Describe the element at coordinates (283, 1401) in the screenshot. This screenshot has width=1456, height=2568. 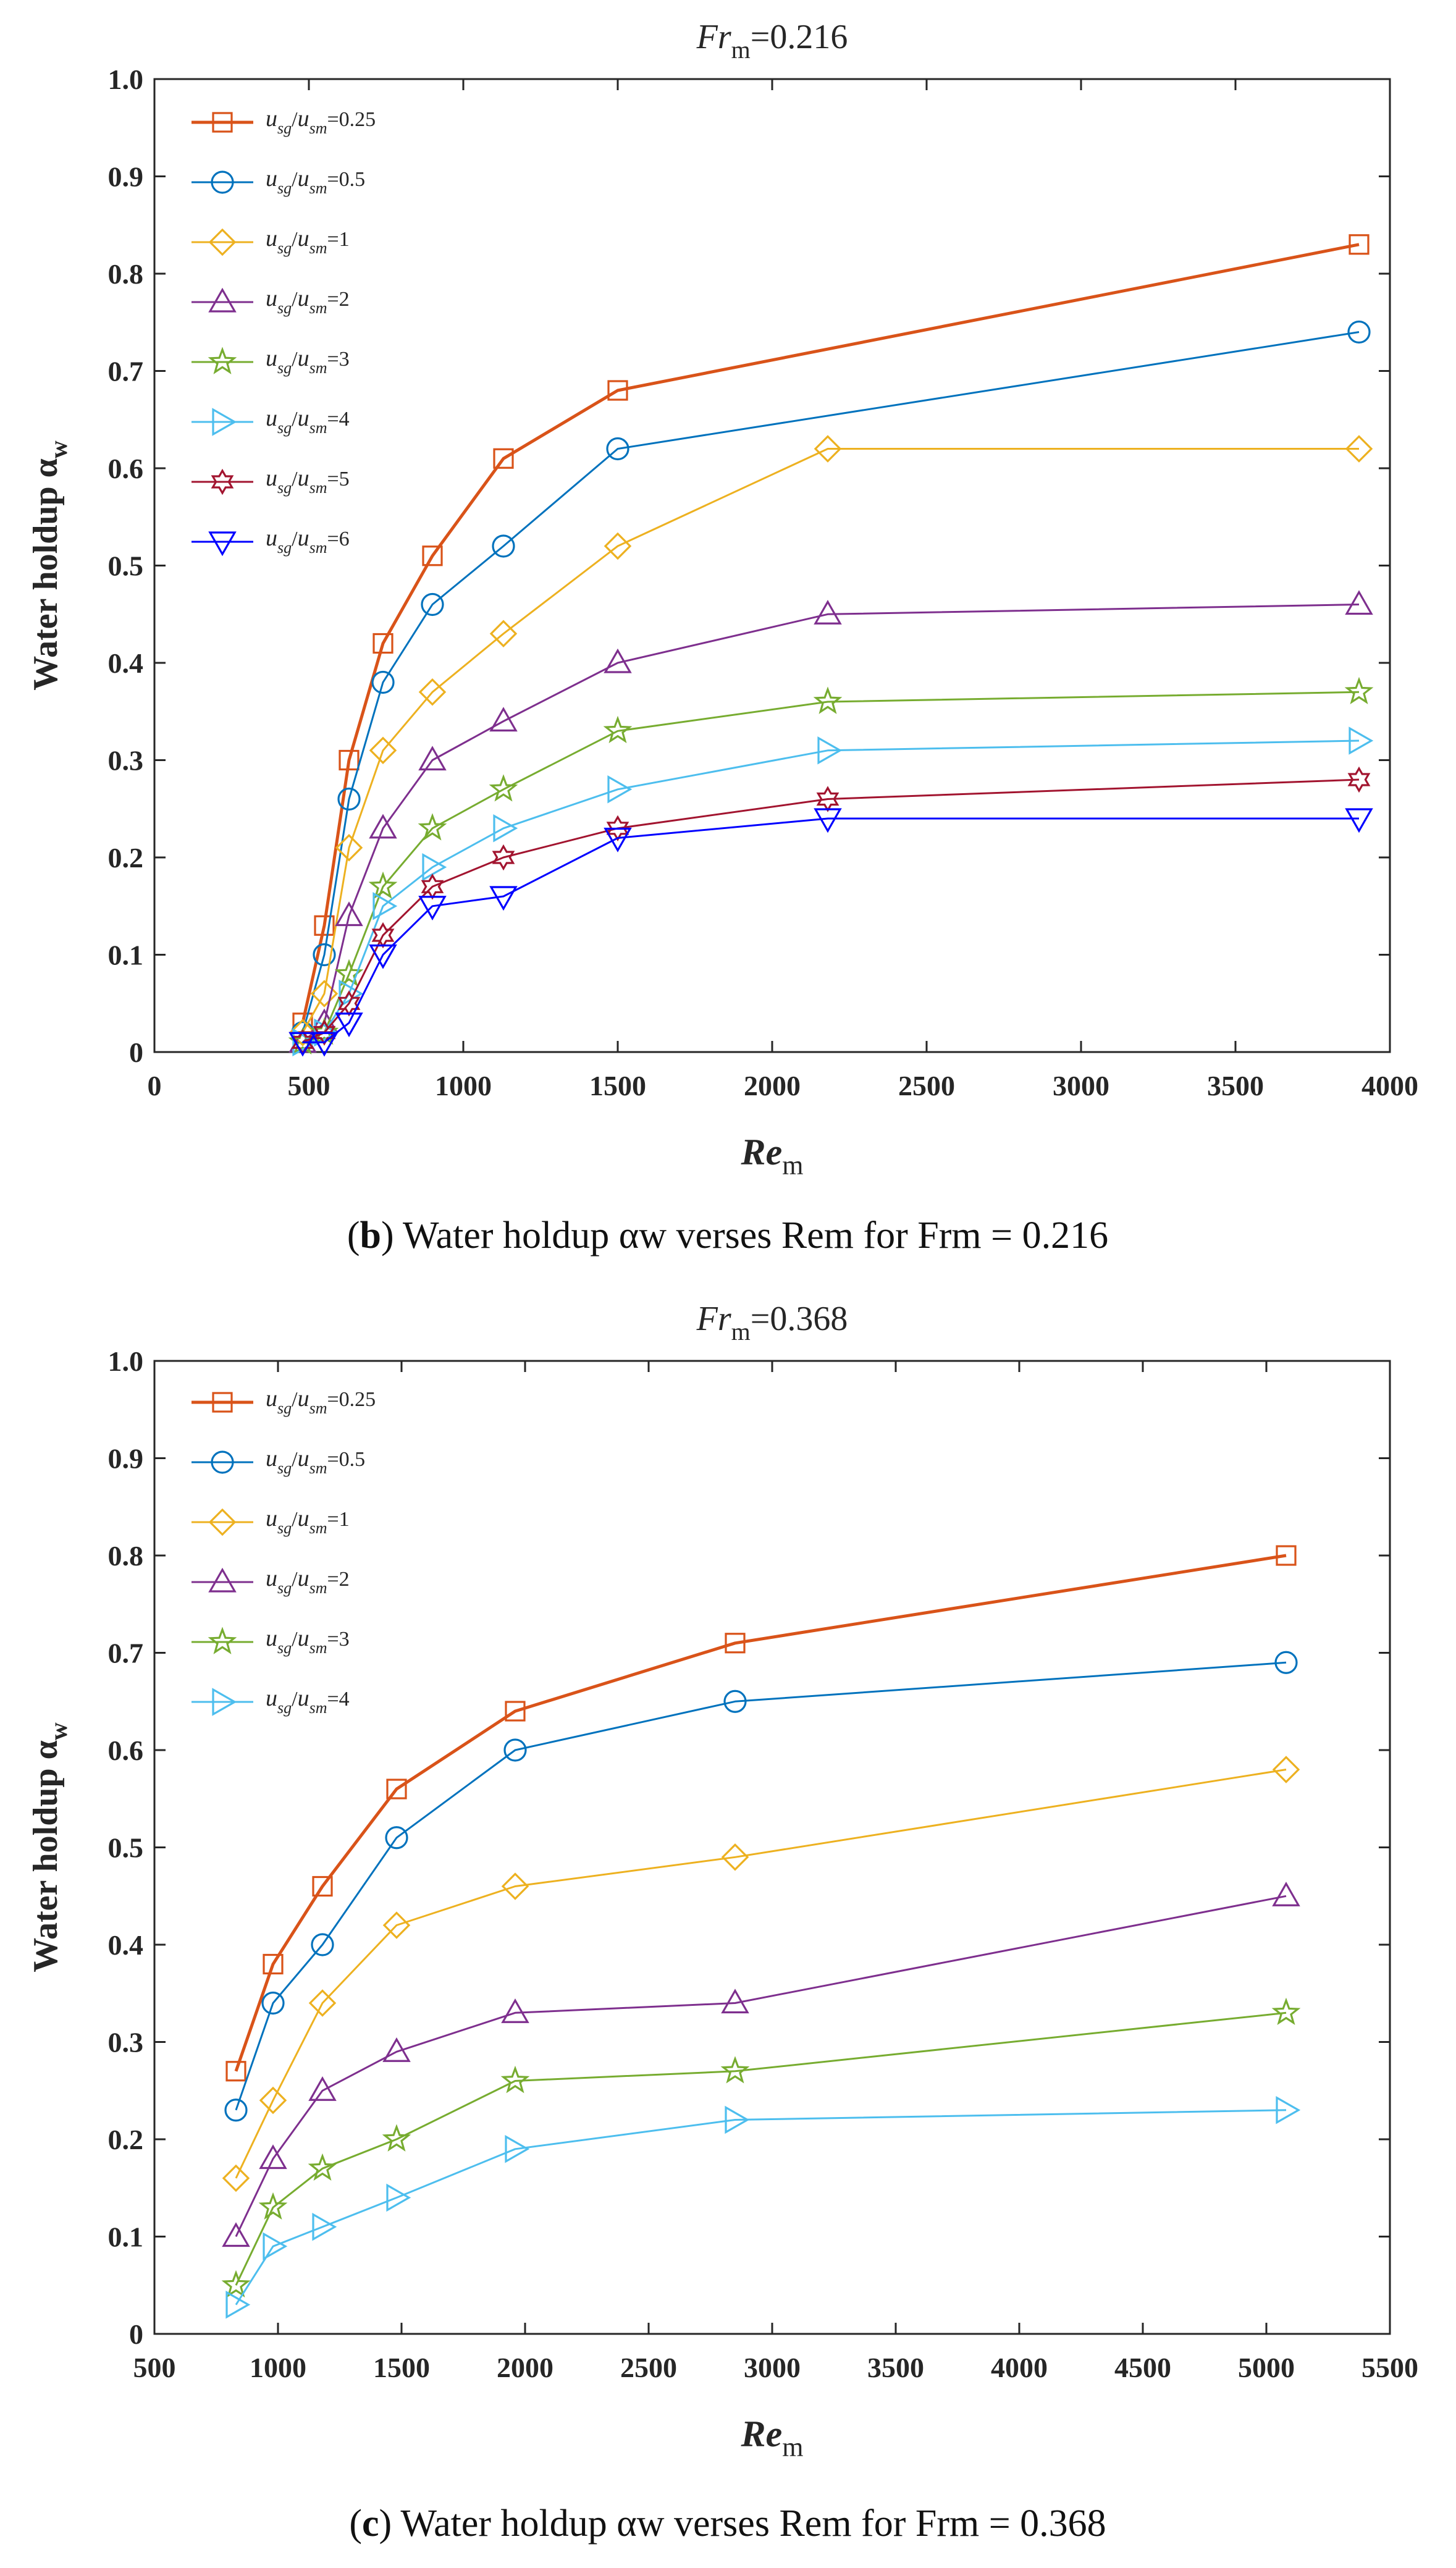
I see `legend-item: usg/usm=0.25` at that location.